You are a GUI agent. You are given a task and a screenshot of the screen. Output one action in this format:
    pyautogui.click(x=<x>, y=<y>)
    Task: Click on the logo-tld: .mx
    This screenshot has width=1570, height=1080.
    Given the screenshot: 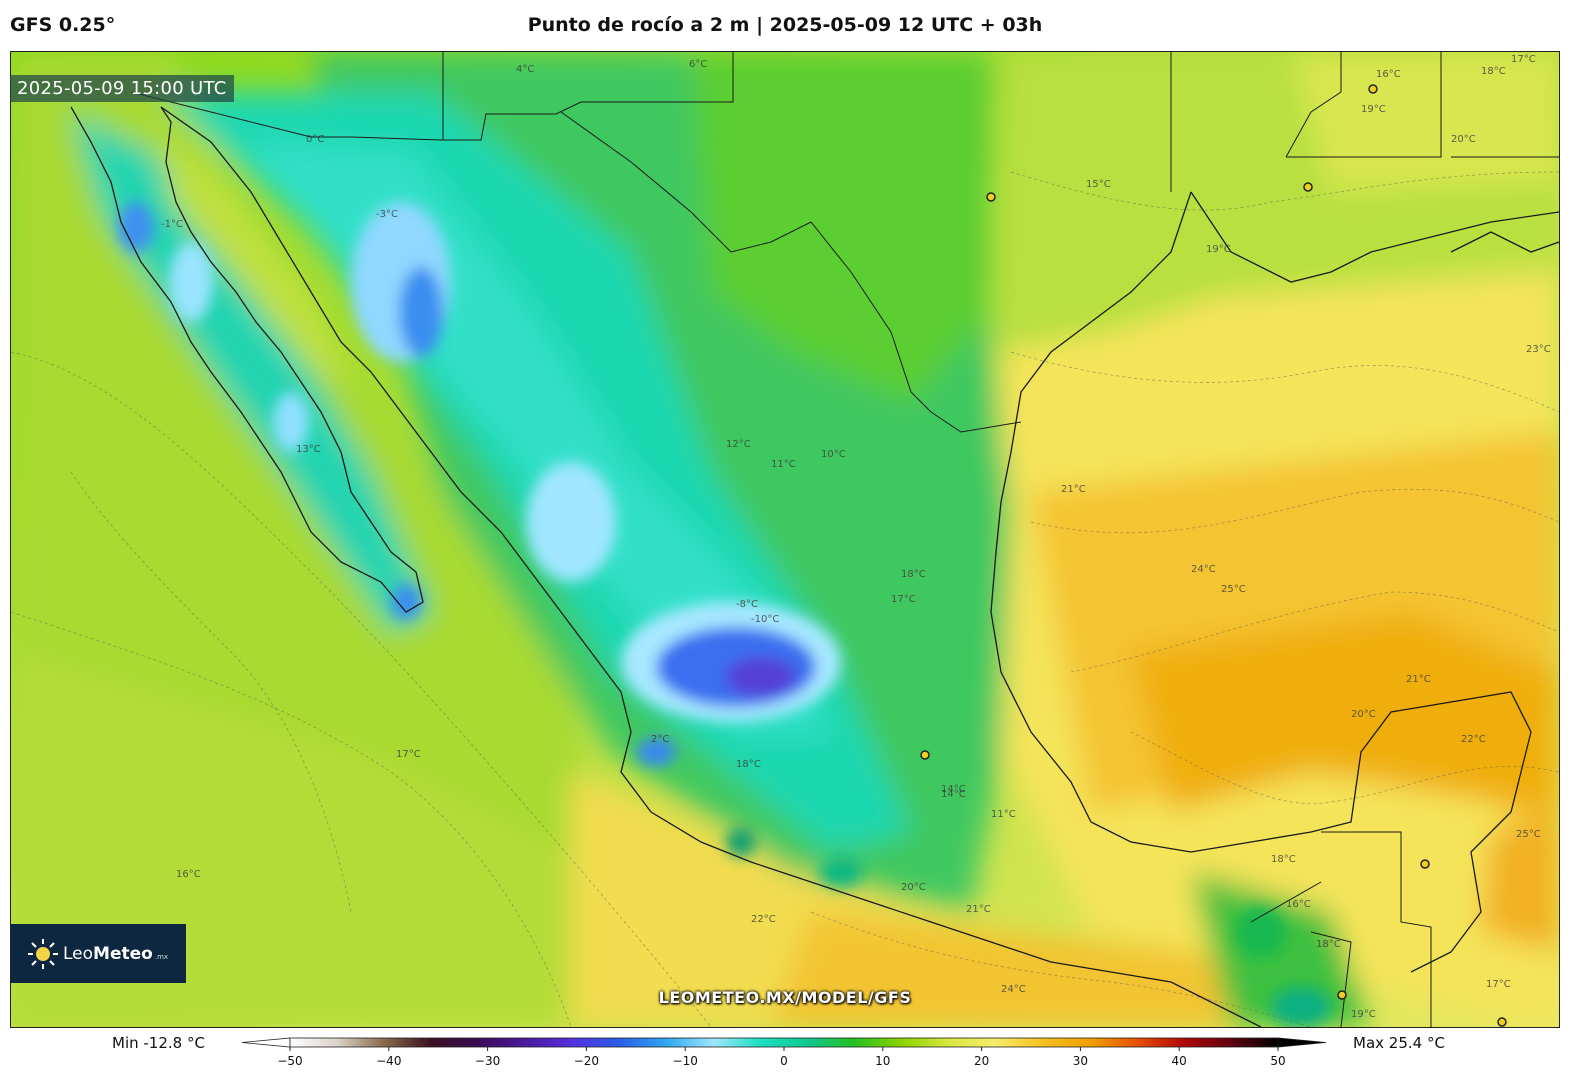 What is the action you would take?
    pyautogui.click(x=161, y=956)
    